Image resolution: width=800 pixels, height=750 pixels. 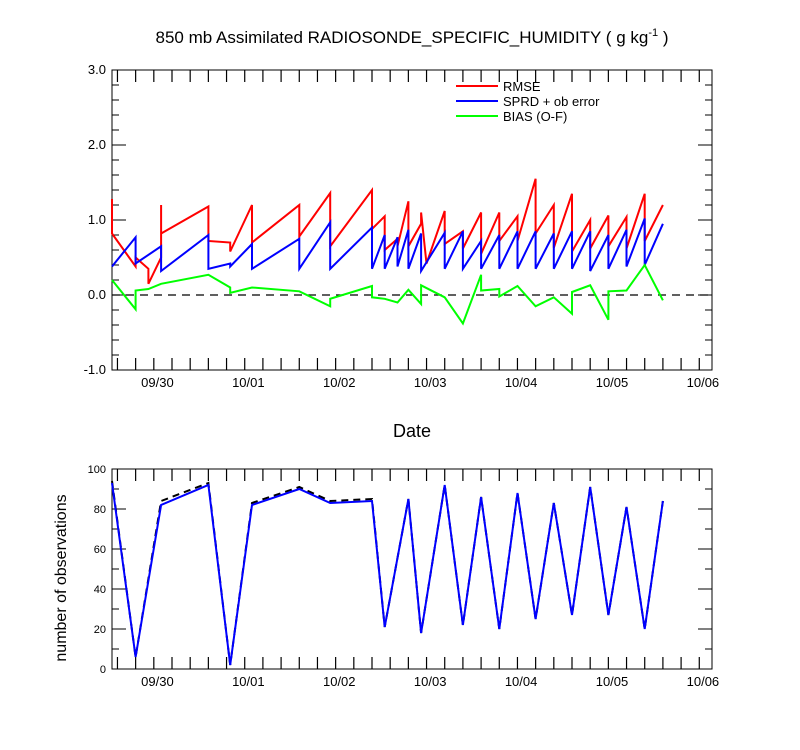 What do you see at coordinates (100, 590) in the screenshot?
I see `y-tick-label: 40` at bounding box center [100, 590].